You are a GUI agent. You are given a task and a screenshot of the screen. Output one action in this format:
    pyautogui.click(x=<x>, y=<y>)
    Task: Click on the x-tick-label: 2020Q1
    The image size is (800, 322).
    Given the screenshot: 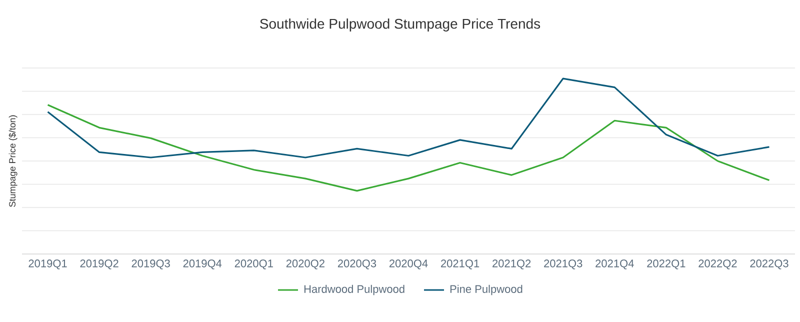 What is the action you would take?
    pyautogui.click(x=253, y=265)
    